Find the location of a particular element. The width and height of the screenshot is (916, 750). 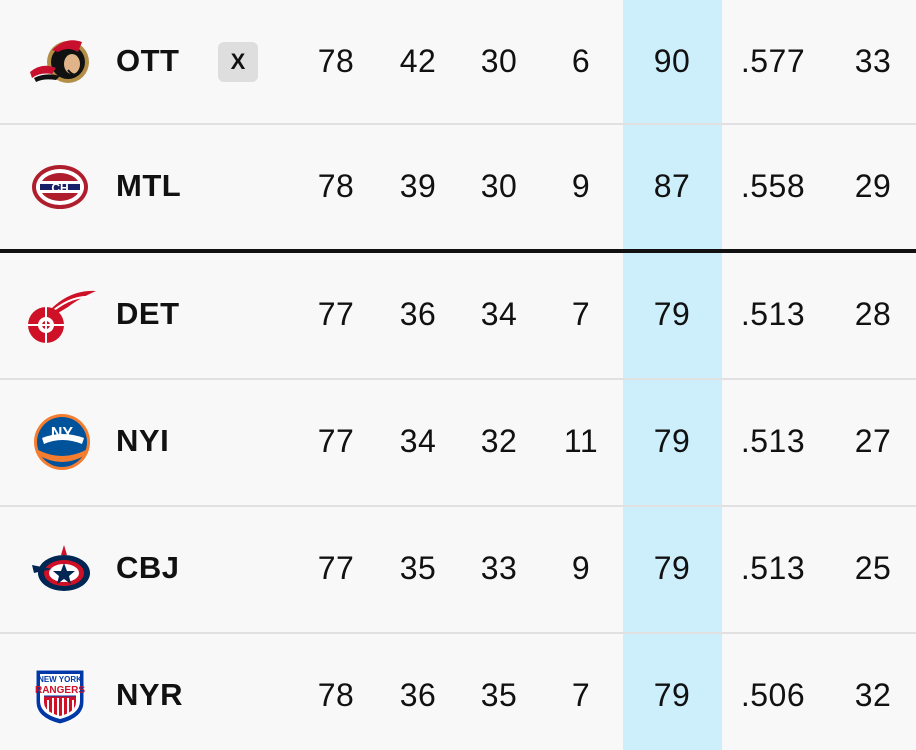

wins: 42 is located at coordinates (418, 61).